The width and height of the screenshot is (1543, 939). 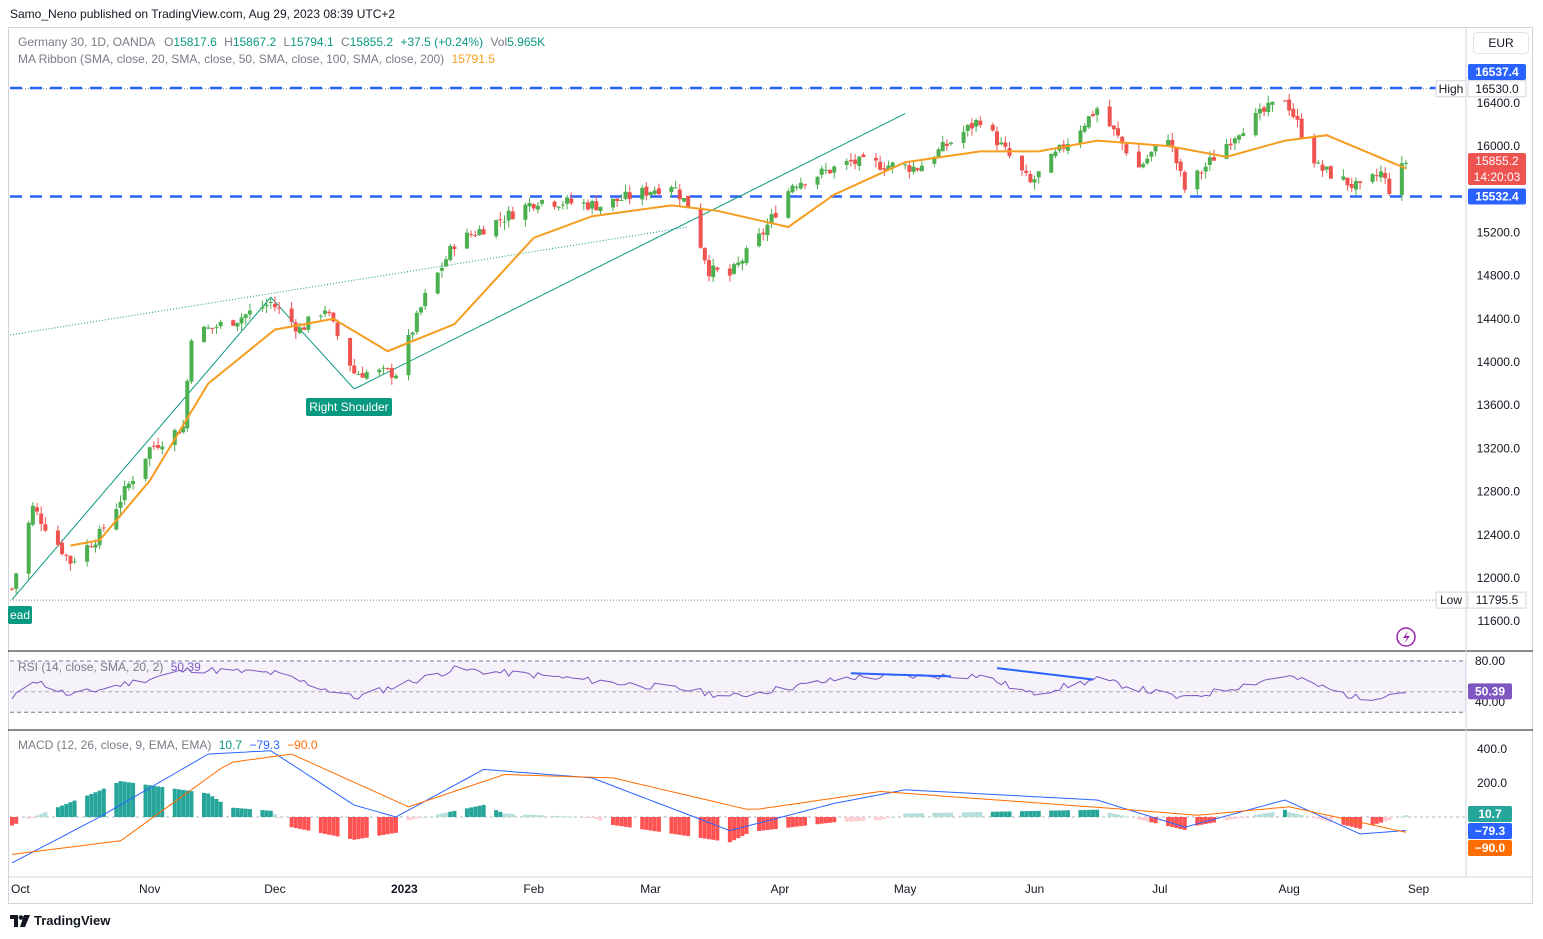 I want to click on time-tick-label: Nov, so click(x=149, y=889).